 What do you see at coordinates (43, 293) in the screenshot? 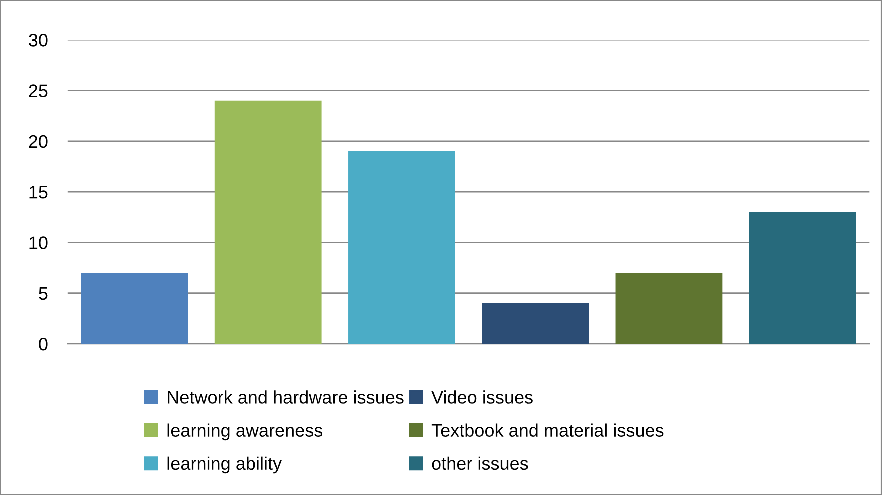
I see `y-tick-label: 5` at bounding box center [43, 293].